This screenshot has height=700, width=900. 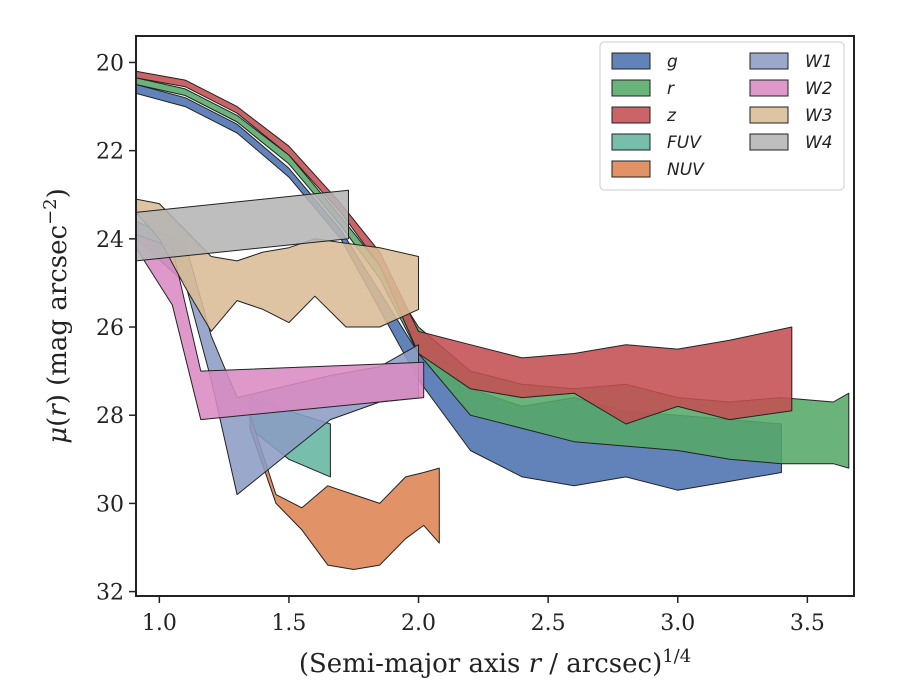 What do you see at coordinates (671, 89) in the screenshot?
I see `legend-label-r: r` at bounding box center [671, 89].